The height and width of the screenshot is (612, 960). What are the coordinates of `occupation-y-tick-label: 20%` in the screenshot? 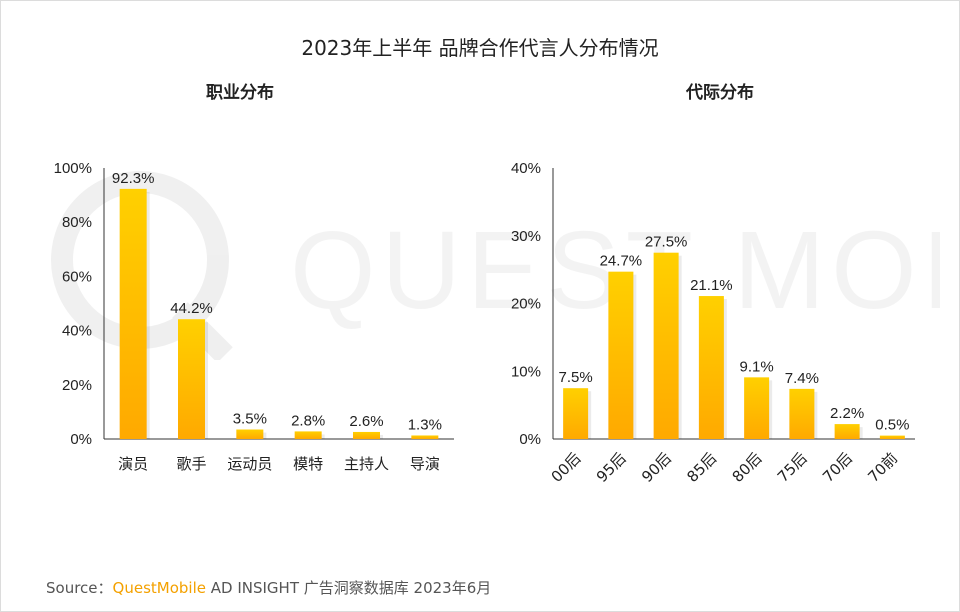 It's located at (77, 385).